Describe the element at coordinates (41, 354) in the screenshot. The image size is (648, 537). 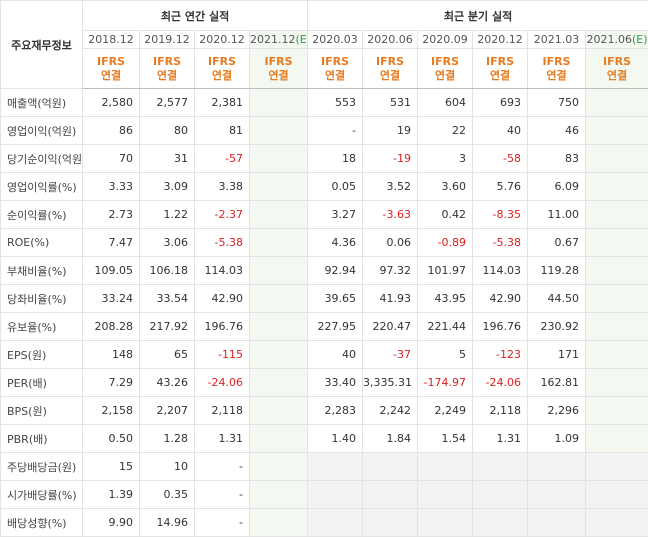
I see `row-label: EPS(원)` at that location.